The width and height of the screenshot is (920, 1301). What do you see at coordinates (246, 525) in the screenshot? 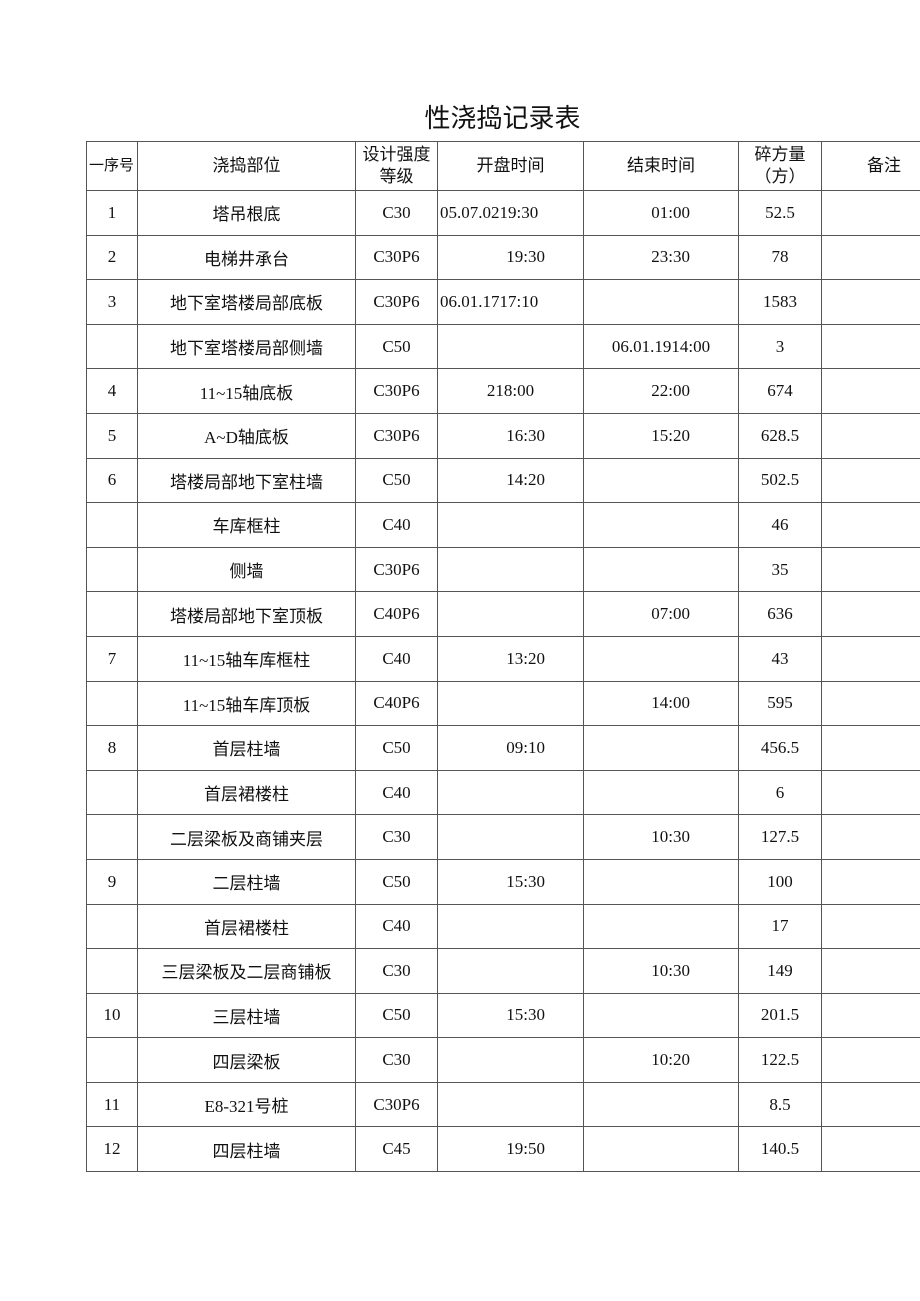
I see `cell-location: 车库框柱` at bounding box center [246, 525].